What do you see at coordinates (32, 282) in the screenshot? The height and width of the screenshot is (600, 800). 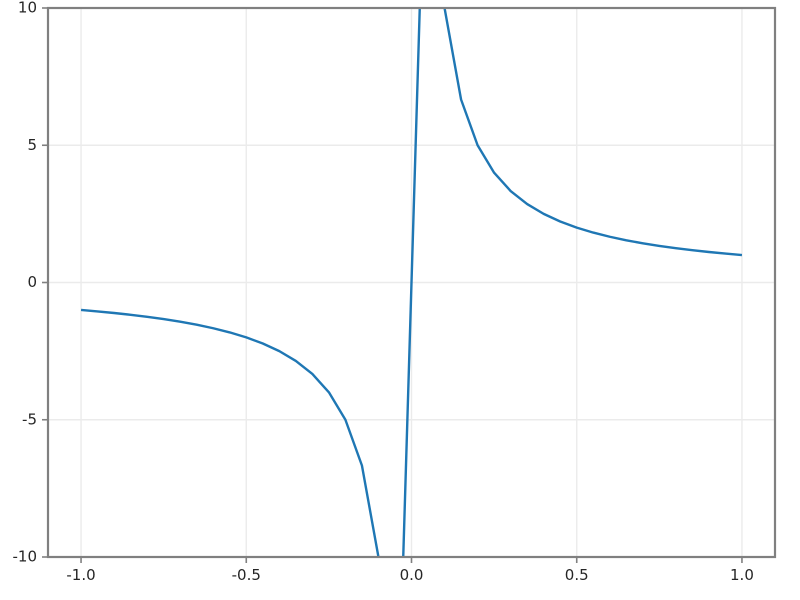 I see `y-tick-label: 0` at bounding box center [32, 282].